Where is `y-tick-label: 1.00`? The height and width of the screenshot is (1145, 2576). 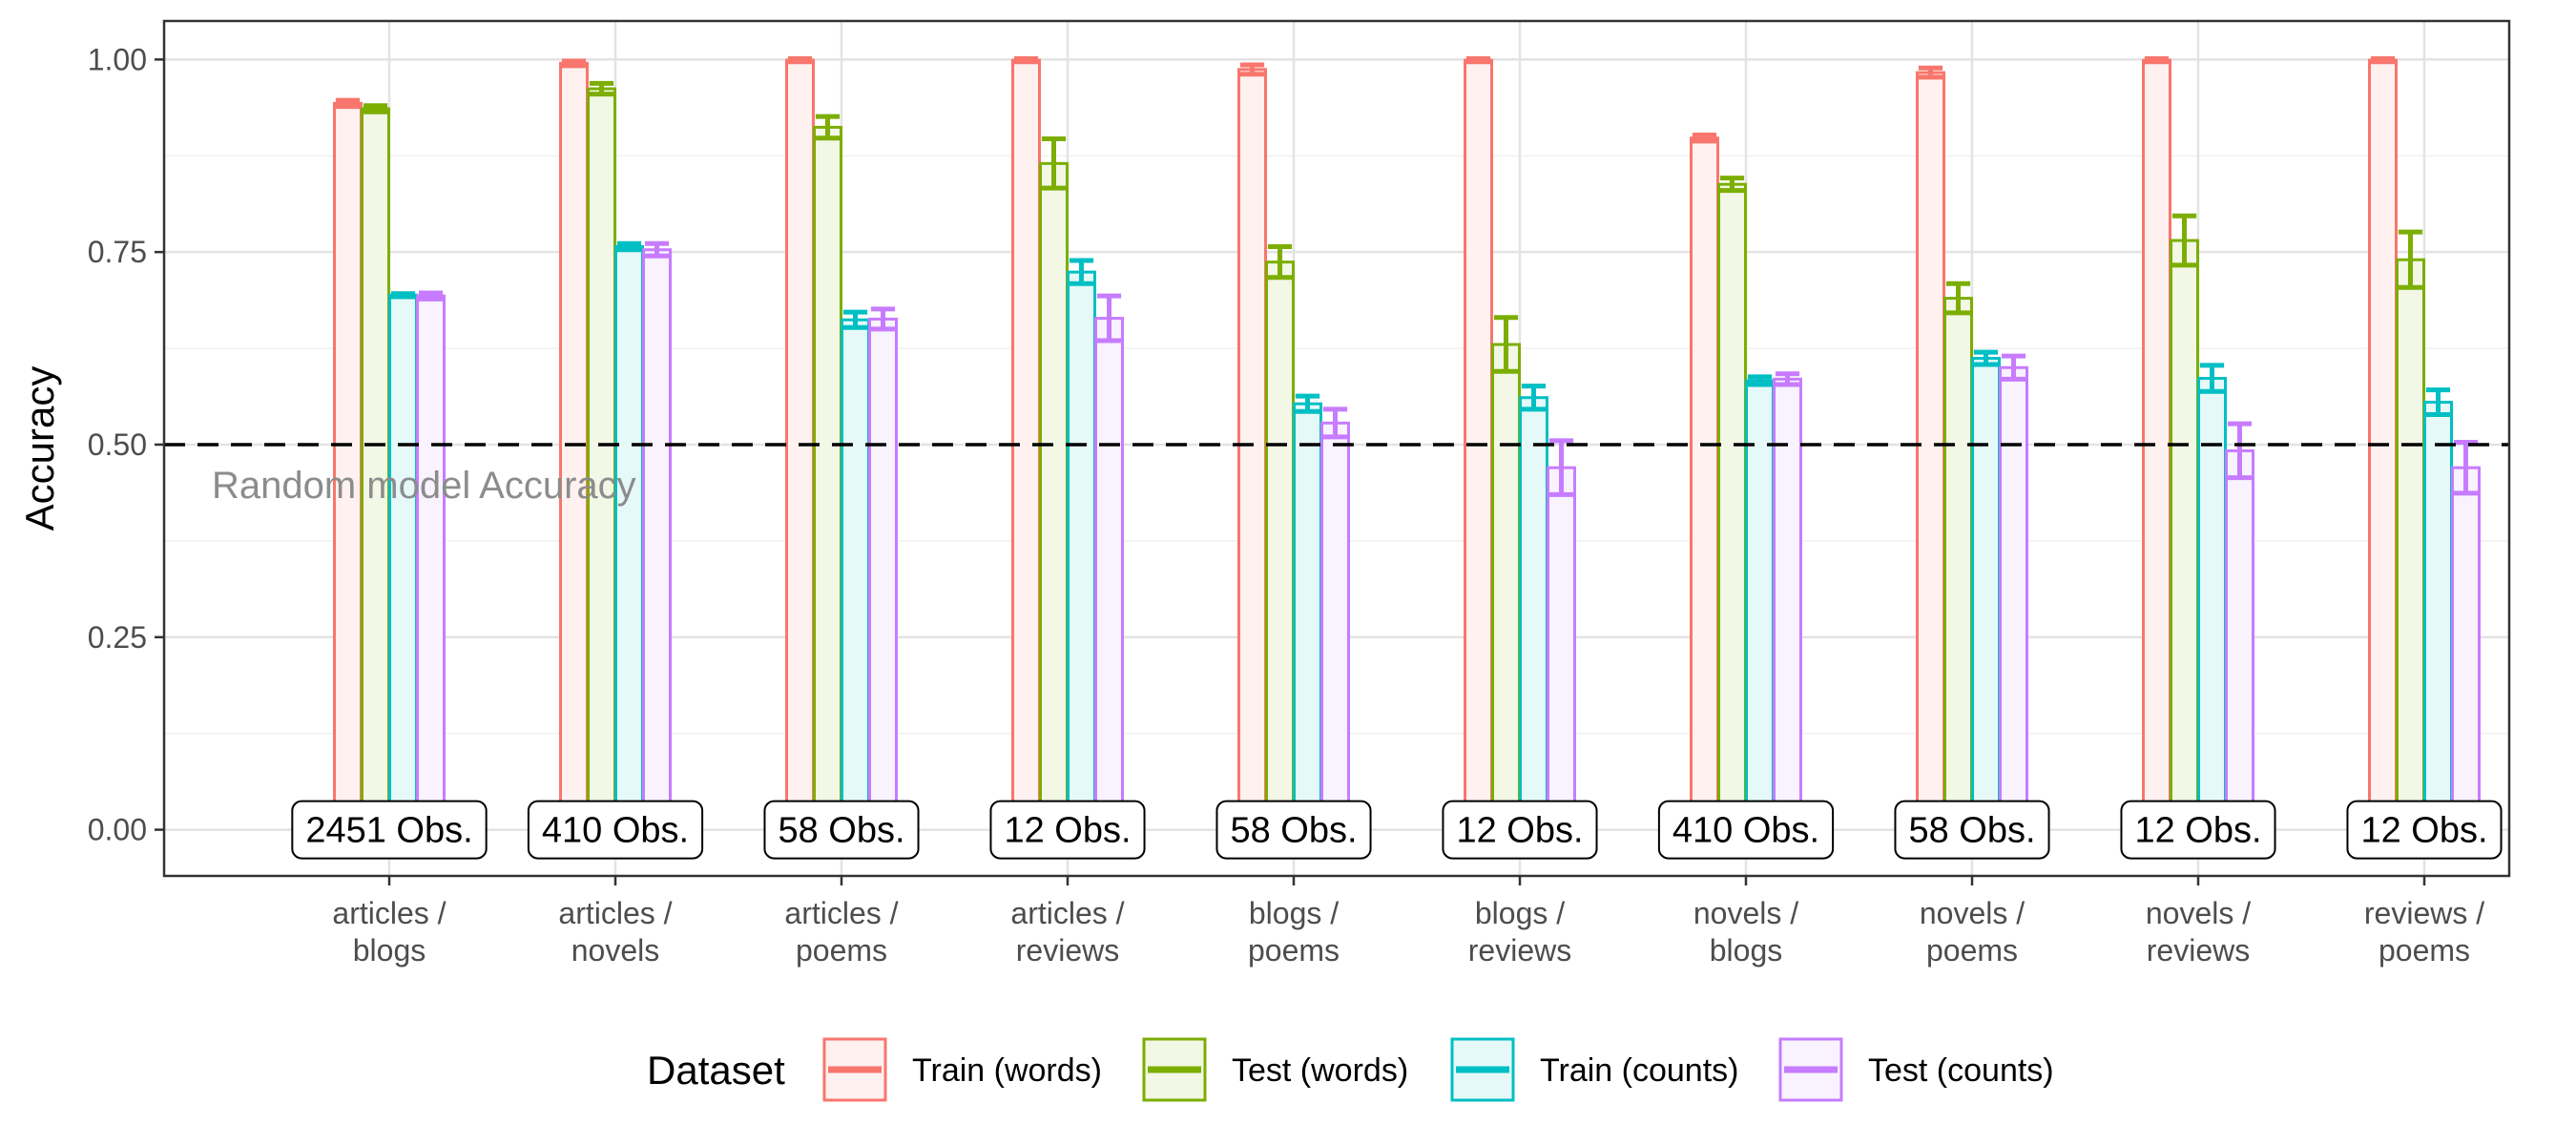 y-tick-label: 1.00 is located at coordinates (117, 59).